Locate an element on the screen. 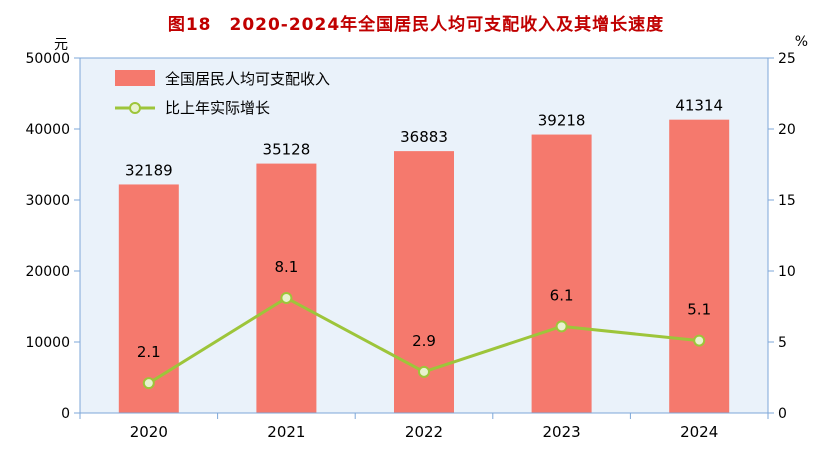 This screenshot has height=460, width=832. right-tick-label: 20 is located at coordinates (787, 130).